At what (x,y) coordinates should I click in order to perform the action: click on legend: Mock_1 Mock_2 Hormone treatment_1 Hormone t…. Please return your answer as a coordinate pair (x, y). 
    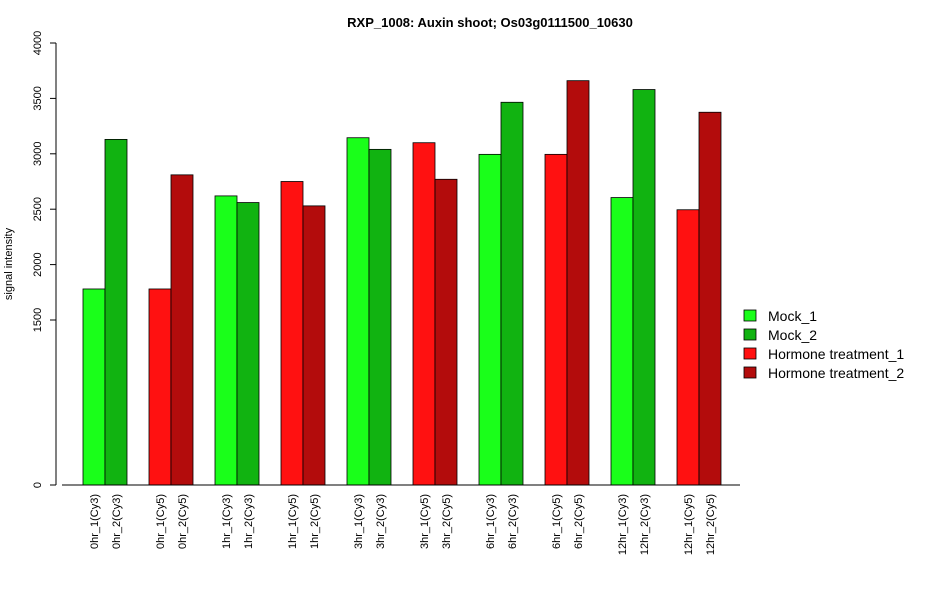
    Looking at the image, I should click on (823, 344).